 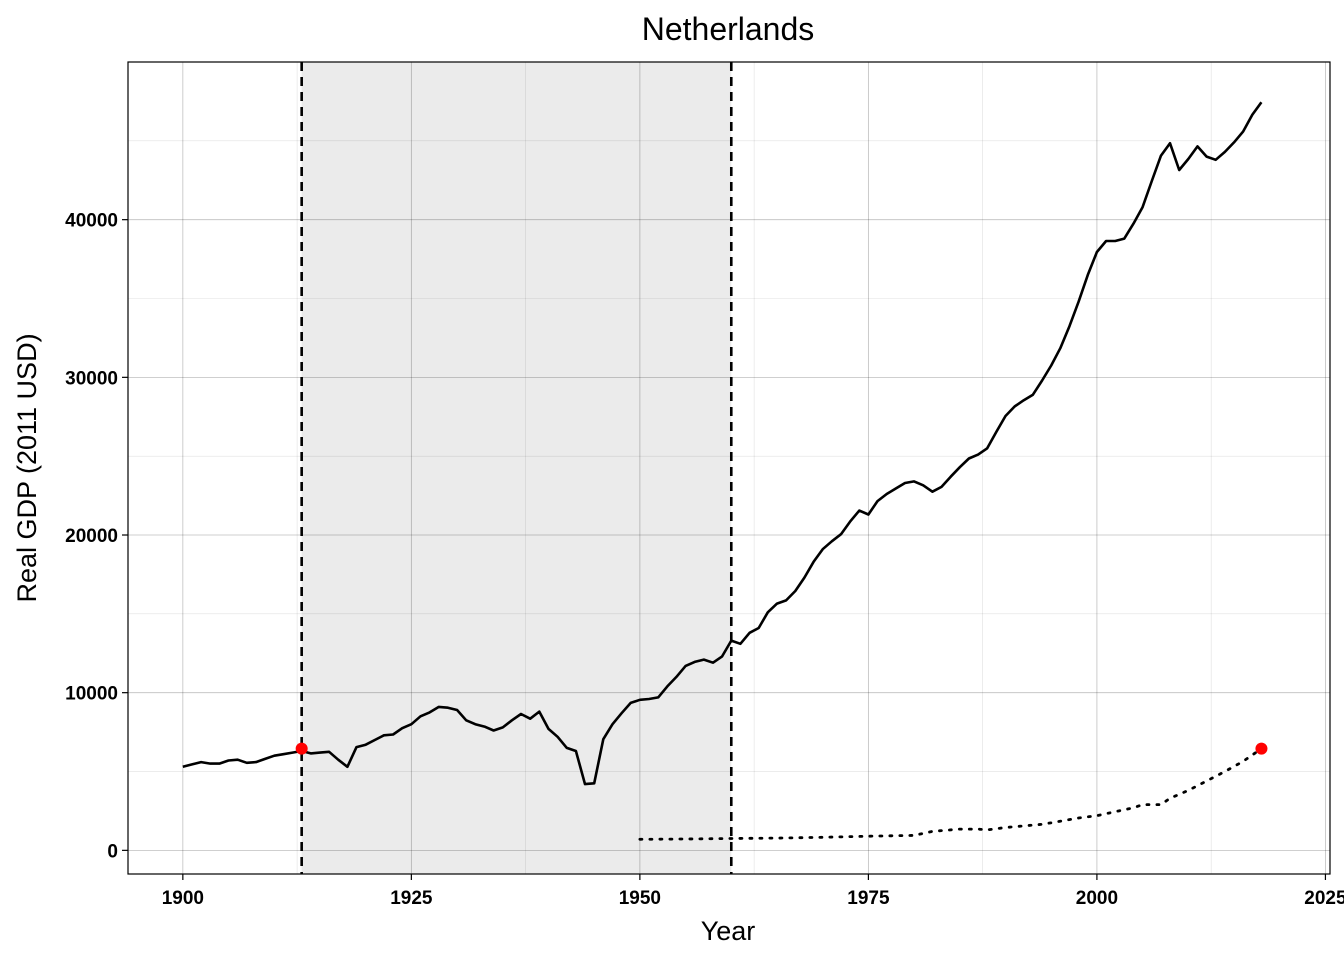 What do you see at coordinates (183, 898) in the screenshot?
I see `x-tick-label: 1900` at bounding box center [183, 898].